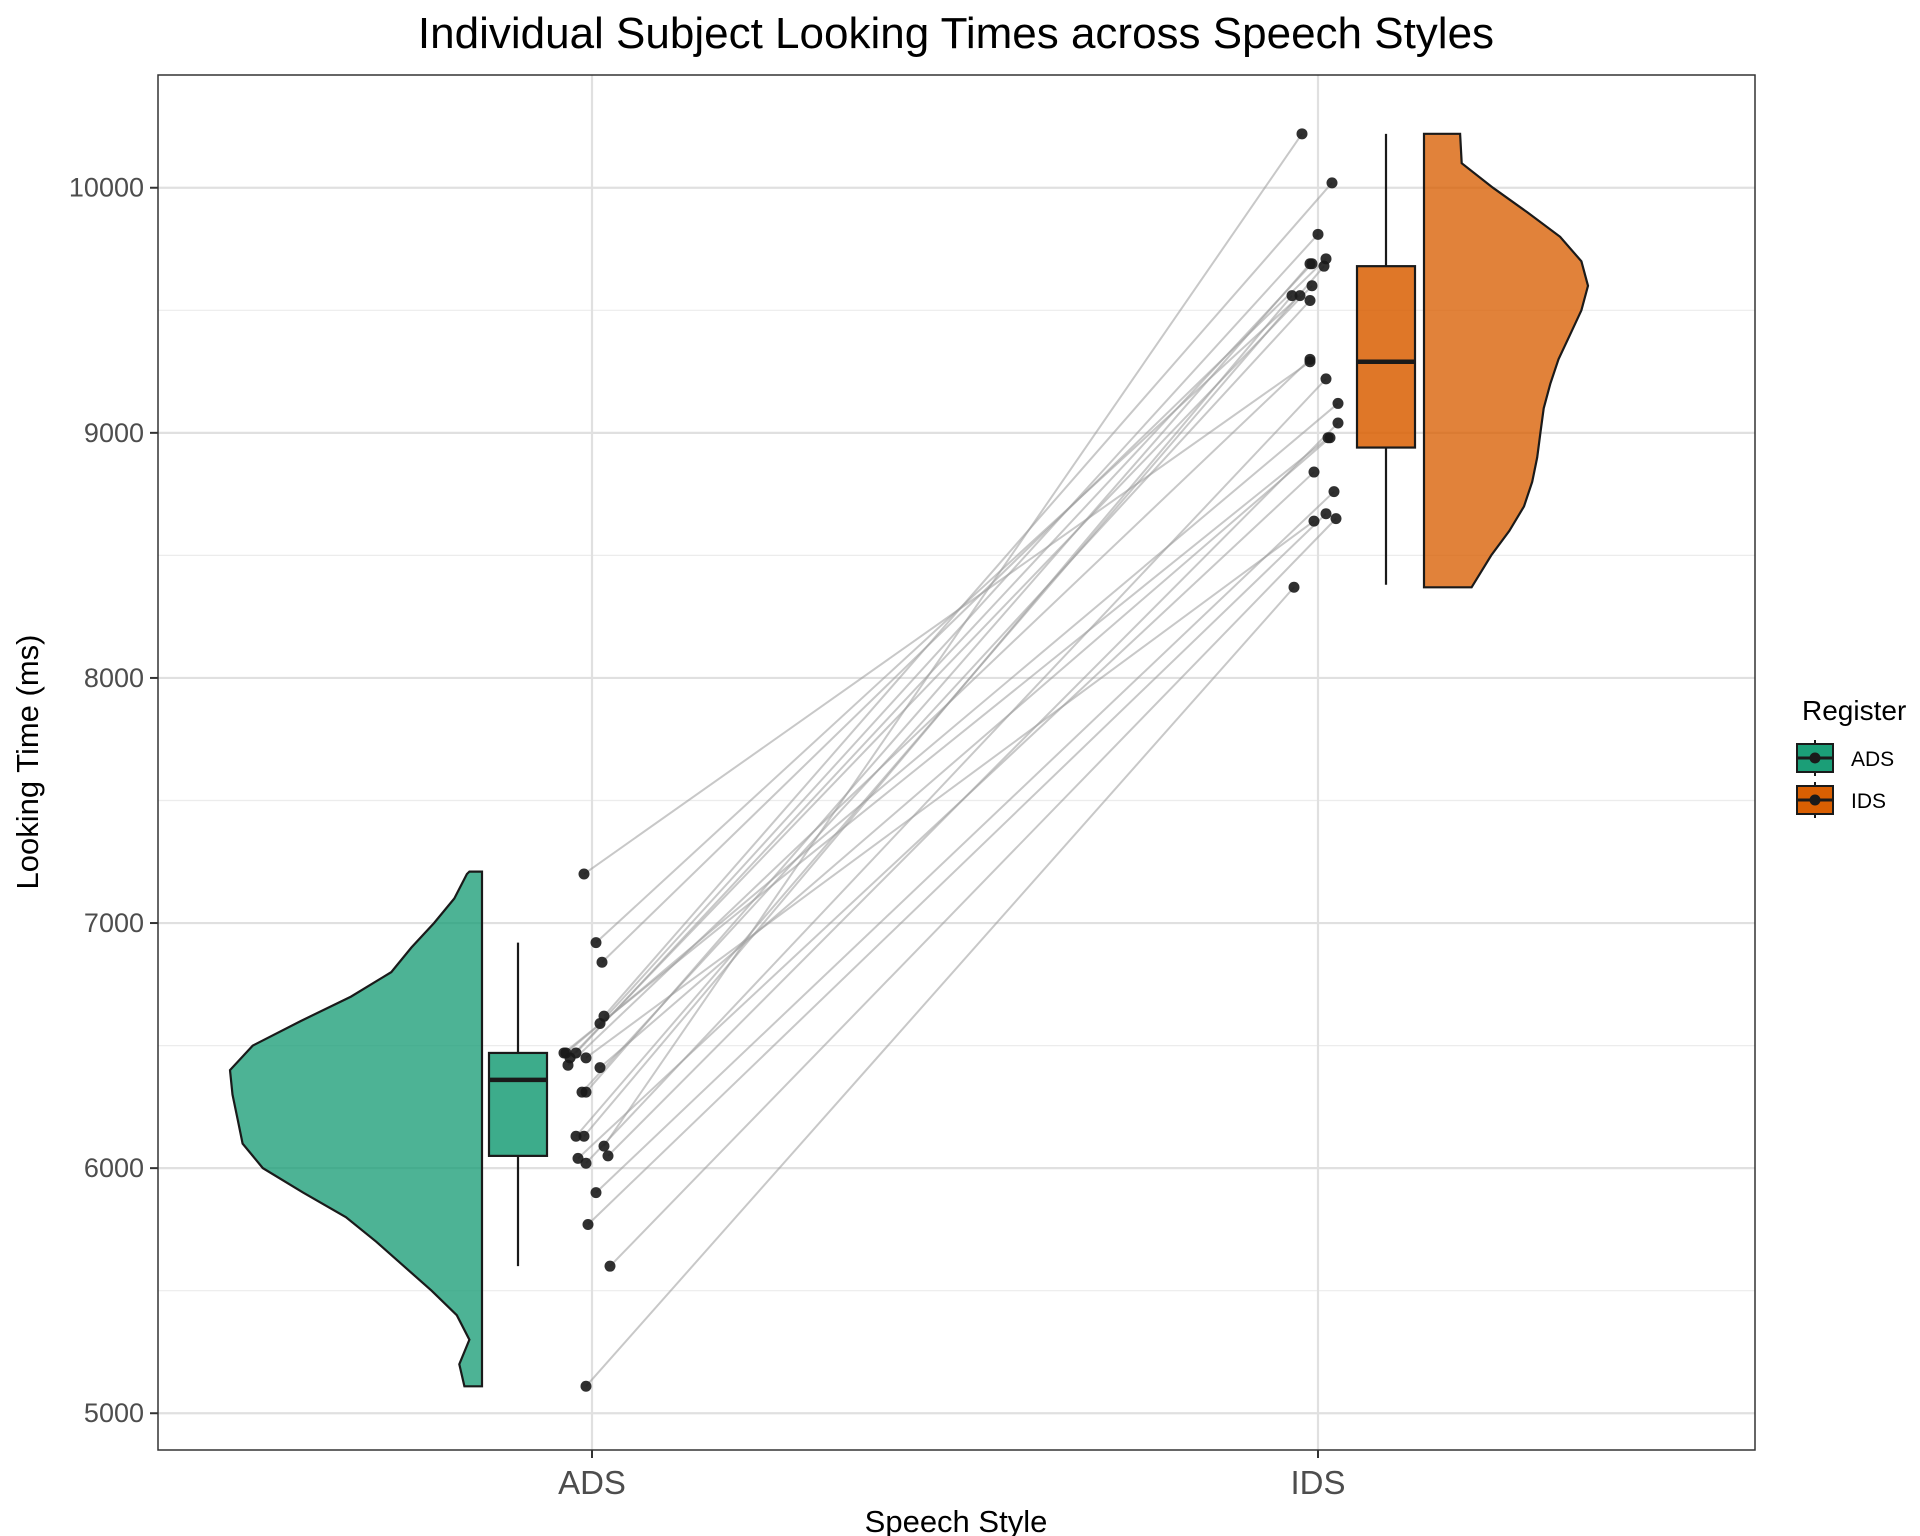  What do you see at coordinates (1317, 1482) in the screenshot?
I see `x-tick-label: IDS` at bounding box center [1317, 1482].